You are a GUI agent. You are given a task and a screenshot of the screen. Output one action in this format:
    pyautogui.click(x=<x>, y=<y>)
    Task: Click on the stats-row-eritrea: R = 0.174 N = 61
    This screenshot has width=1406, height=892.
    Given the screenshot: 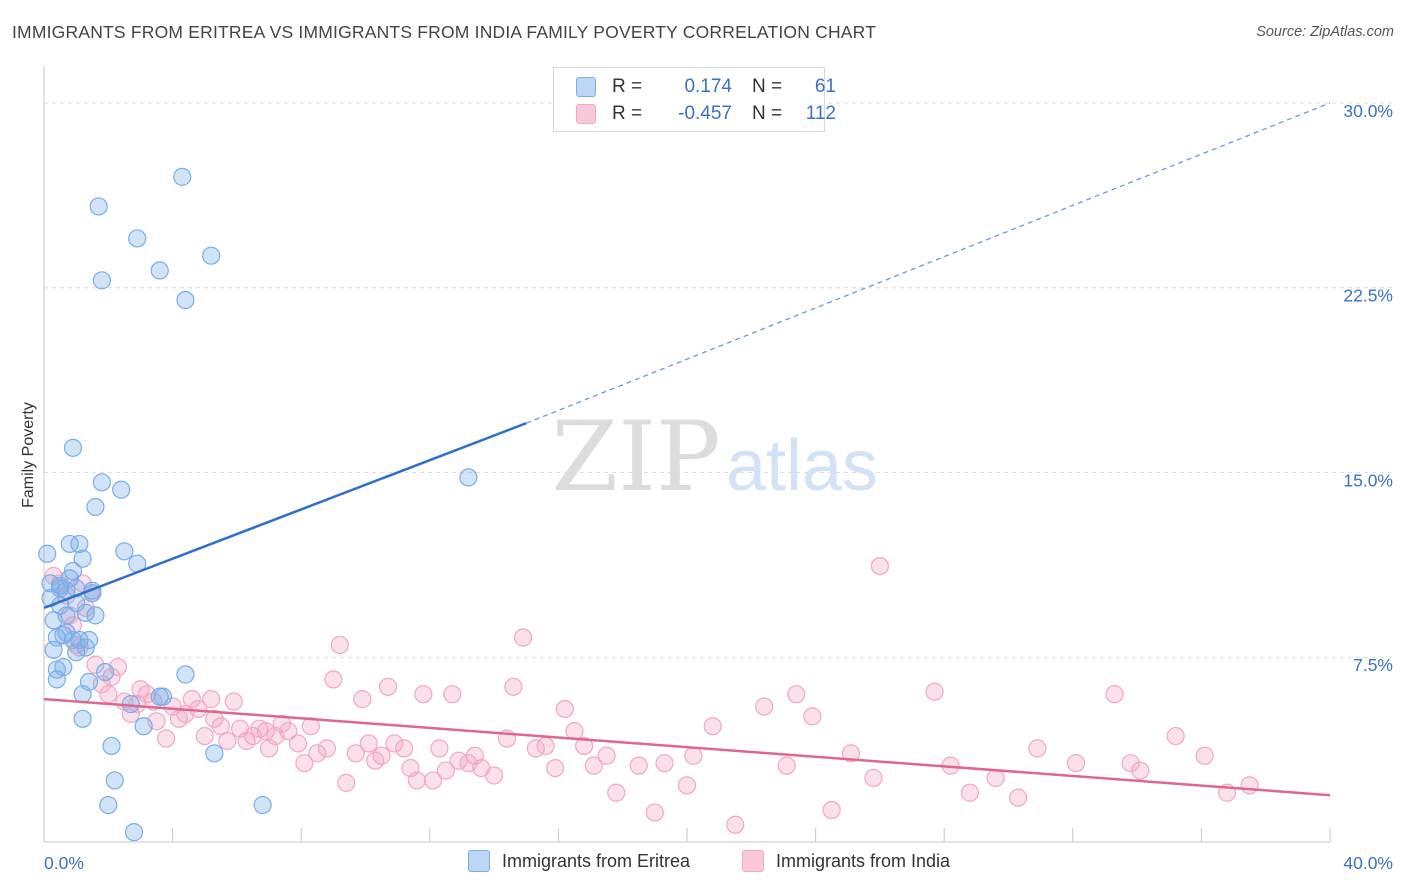 What is the action you would take?
    pyautogui.click(x=706, y=87)
    